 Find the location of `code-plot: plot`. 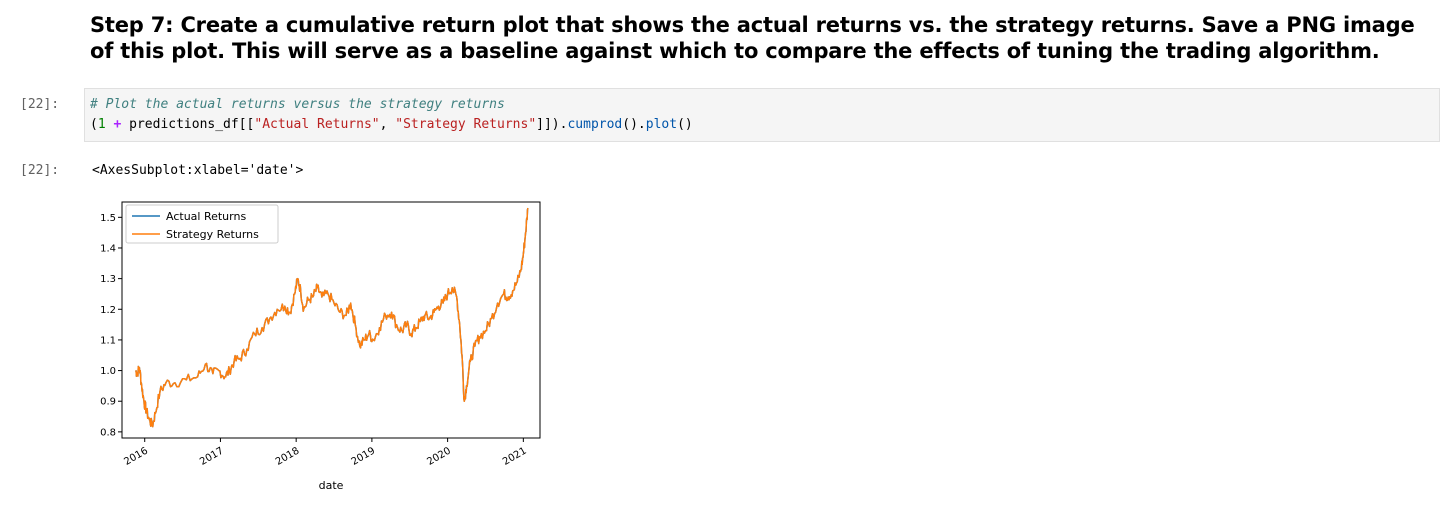

code-plot: plot is located at coordinates (661, 124).